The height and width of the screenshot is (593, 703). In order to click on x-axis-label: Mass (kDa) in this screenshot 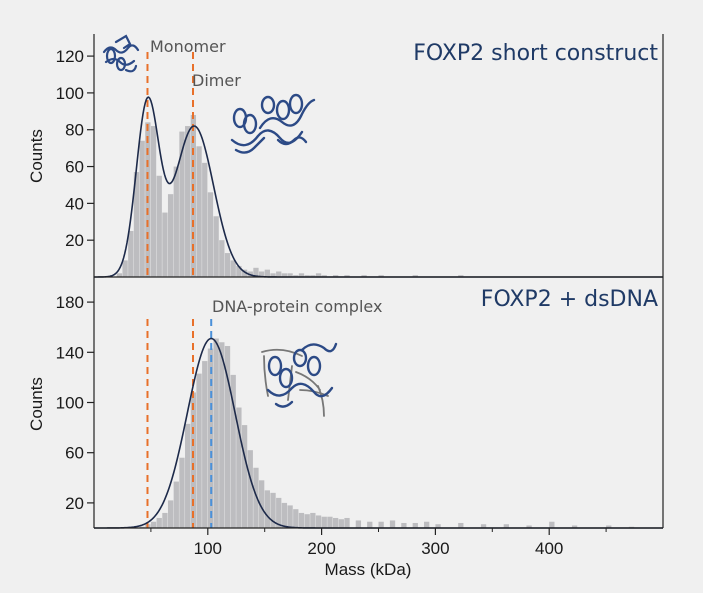, I will do `click(368, 569)`.